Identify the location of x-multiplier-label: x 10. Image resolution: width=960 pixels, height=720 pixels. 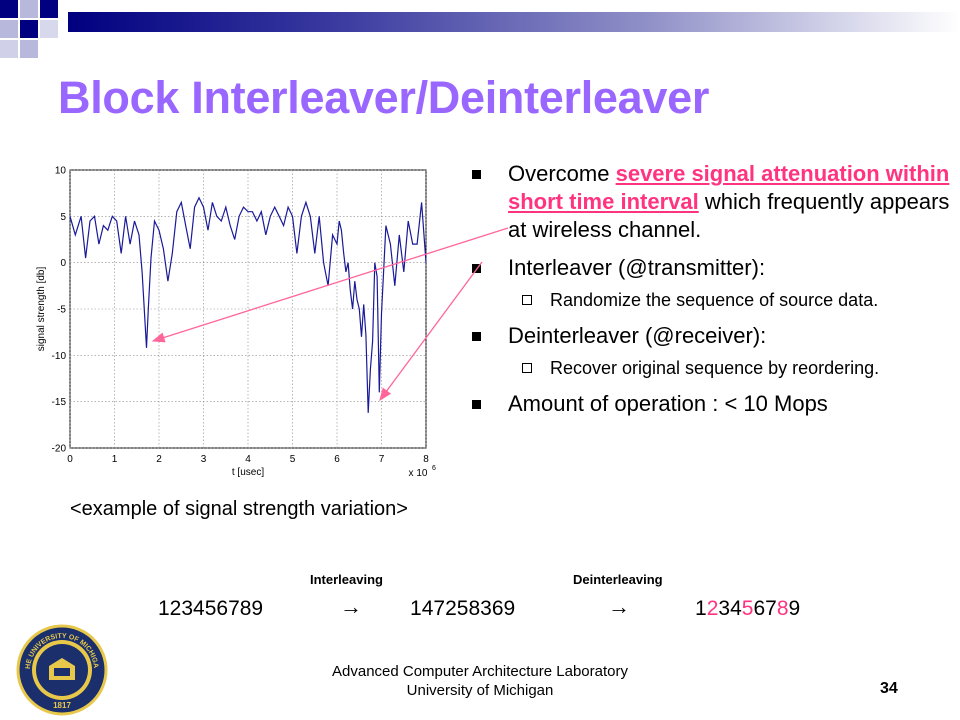
(418, 473).